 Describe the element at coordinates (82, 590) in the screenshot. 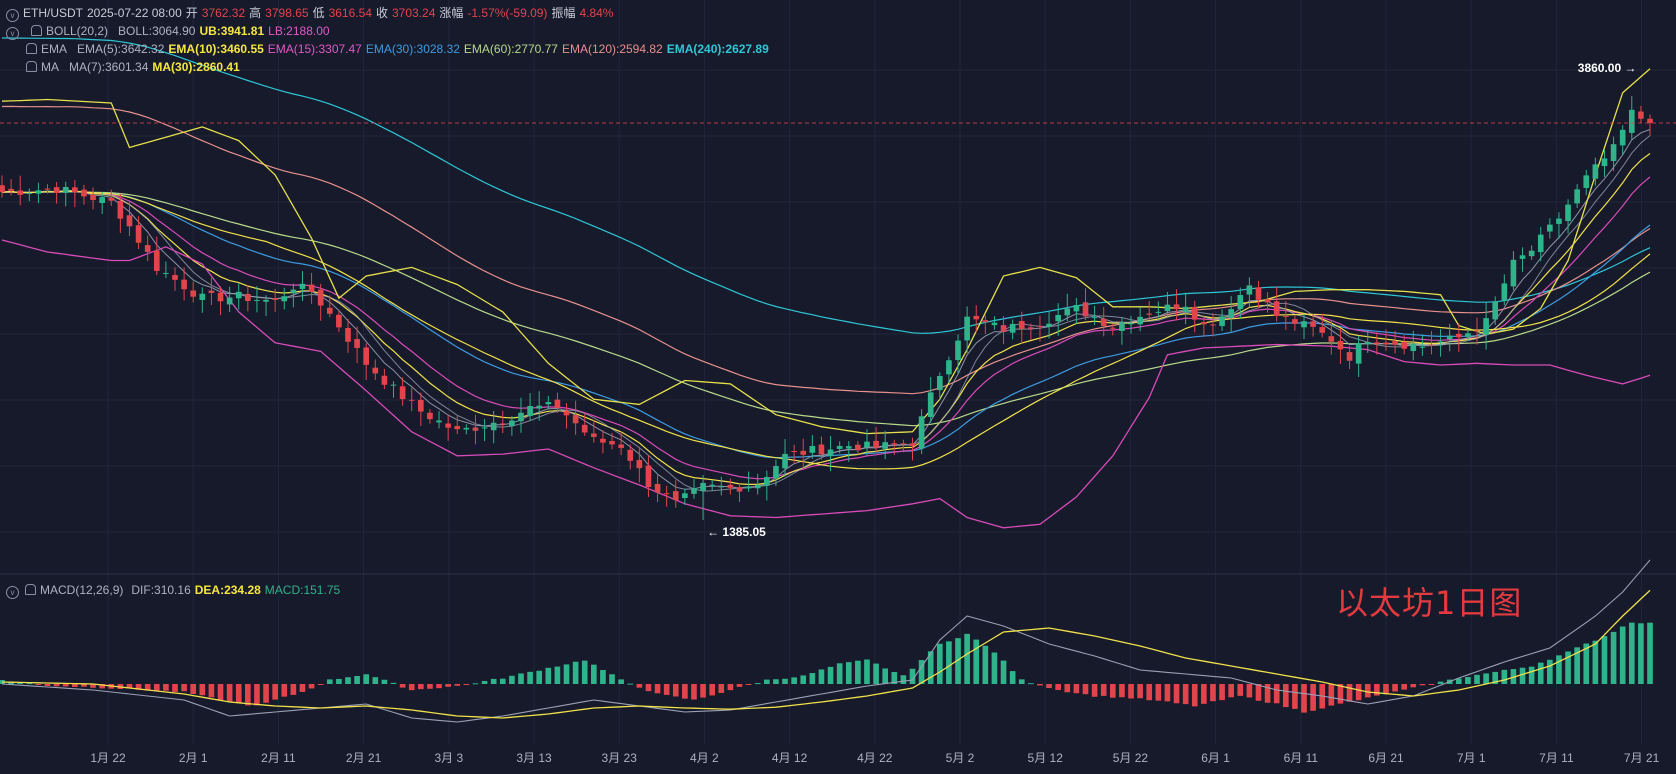

I see `macd-name: MACD(12,26,9)` at that location.